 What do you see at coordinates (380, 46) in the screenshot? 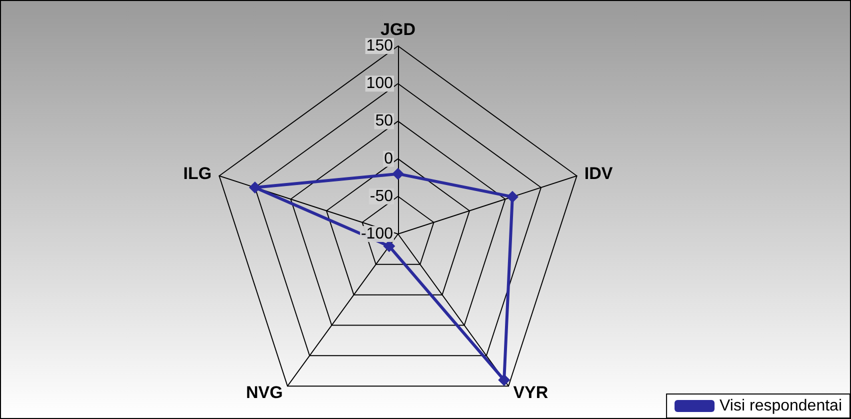
I see `y-tick-label: 150` at bounding box center [380, 46].